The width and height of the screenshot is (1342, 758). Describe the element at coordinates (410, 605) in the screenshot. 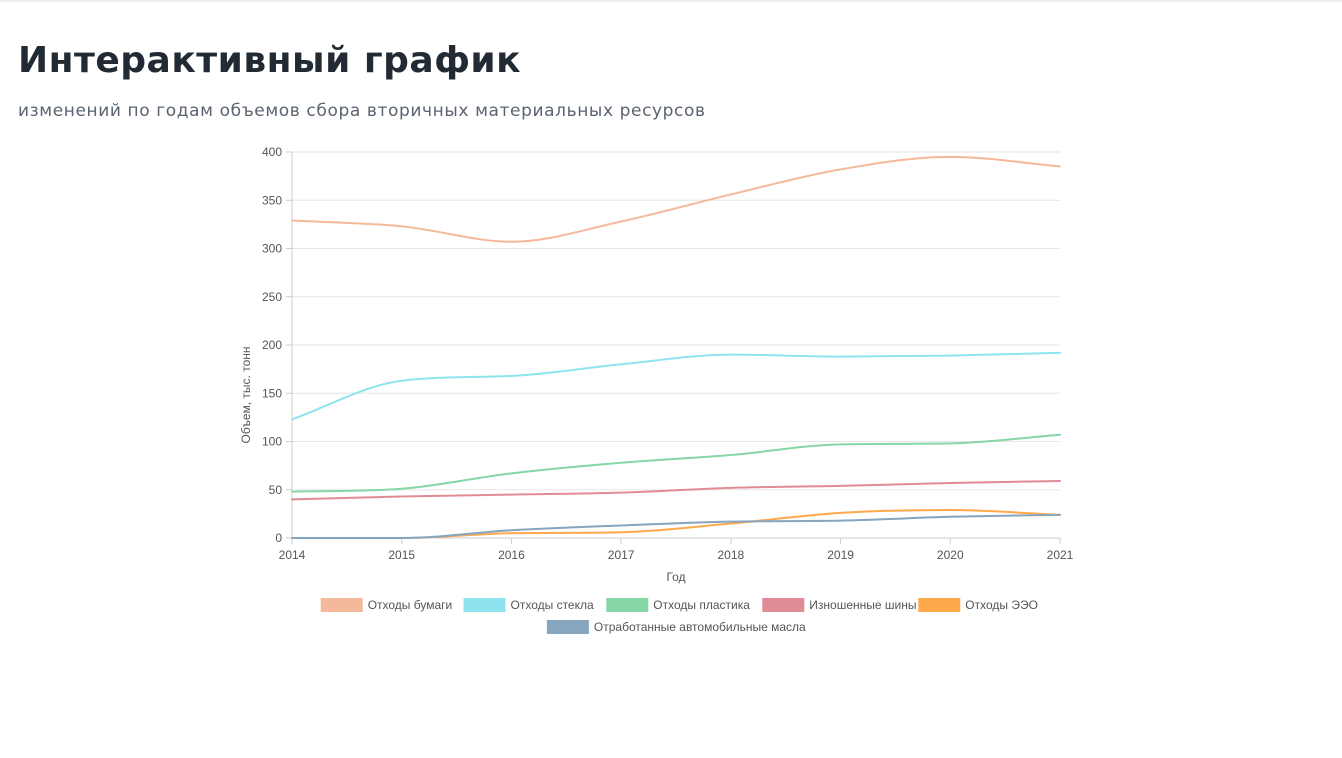

I see `legend-label: Отходы бумаги` at that location.